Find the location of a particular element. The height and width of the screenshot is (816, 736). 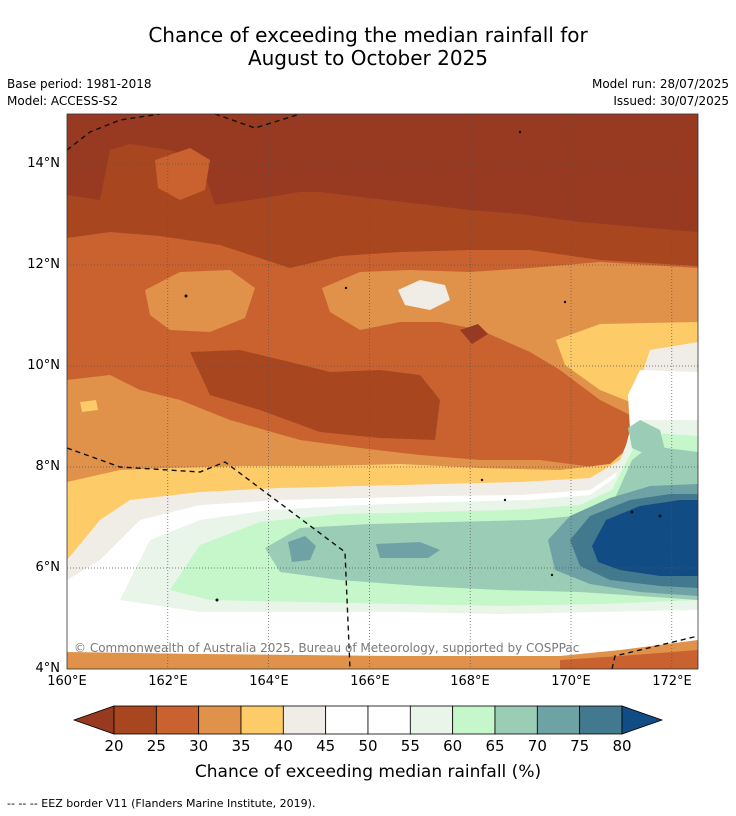

colorbar-tick-label: 55 is located at coordinates (410, 746).